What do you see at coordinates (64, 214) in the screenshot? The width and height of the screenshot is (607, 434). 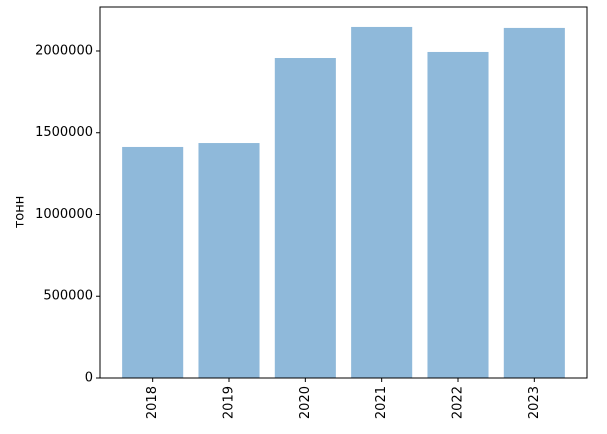 I see `y-tick-label: 1000000` at bounding box center [64, 214].